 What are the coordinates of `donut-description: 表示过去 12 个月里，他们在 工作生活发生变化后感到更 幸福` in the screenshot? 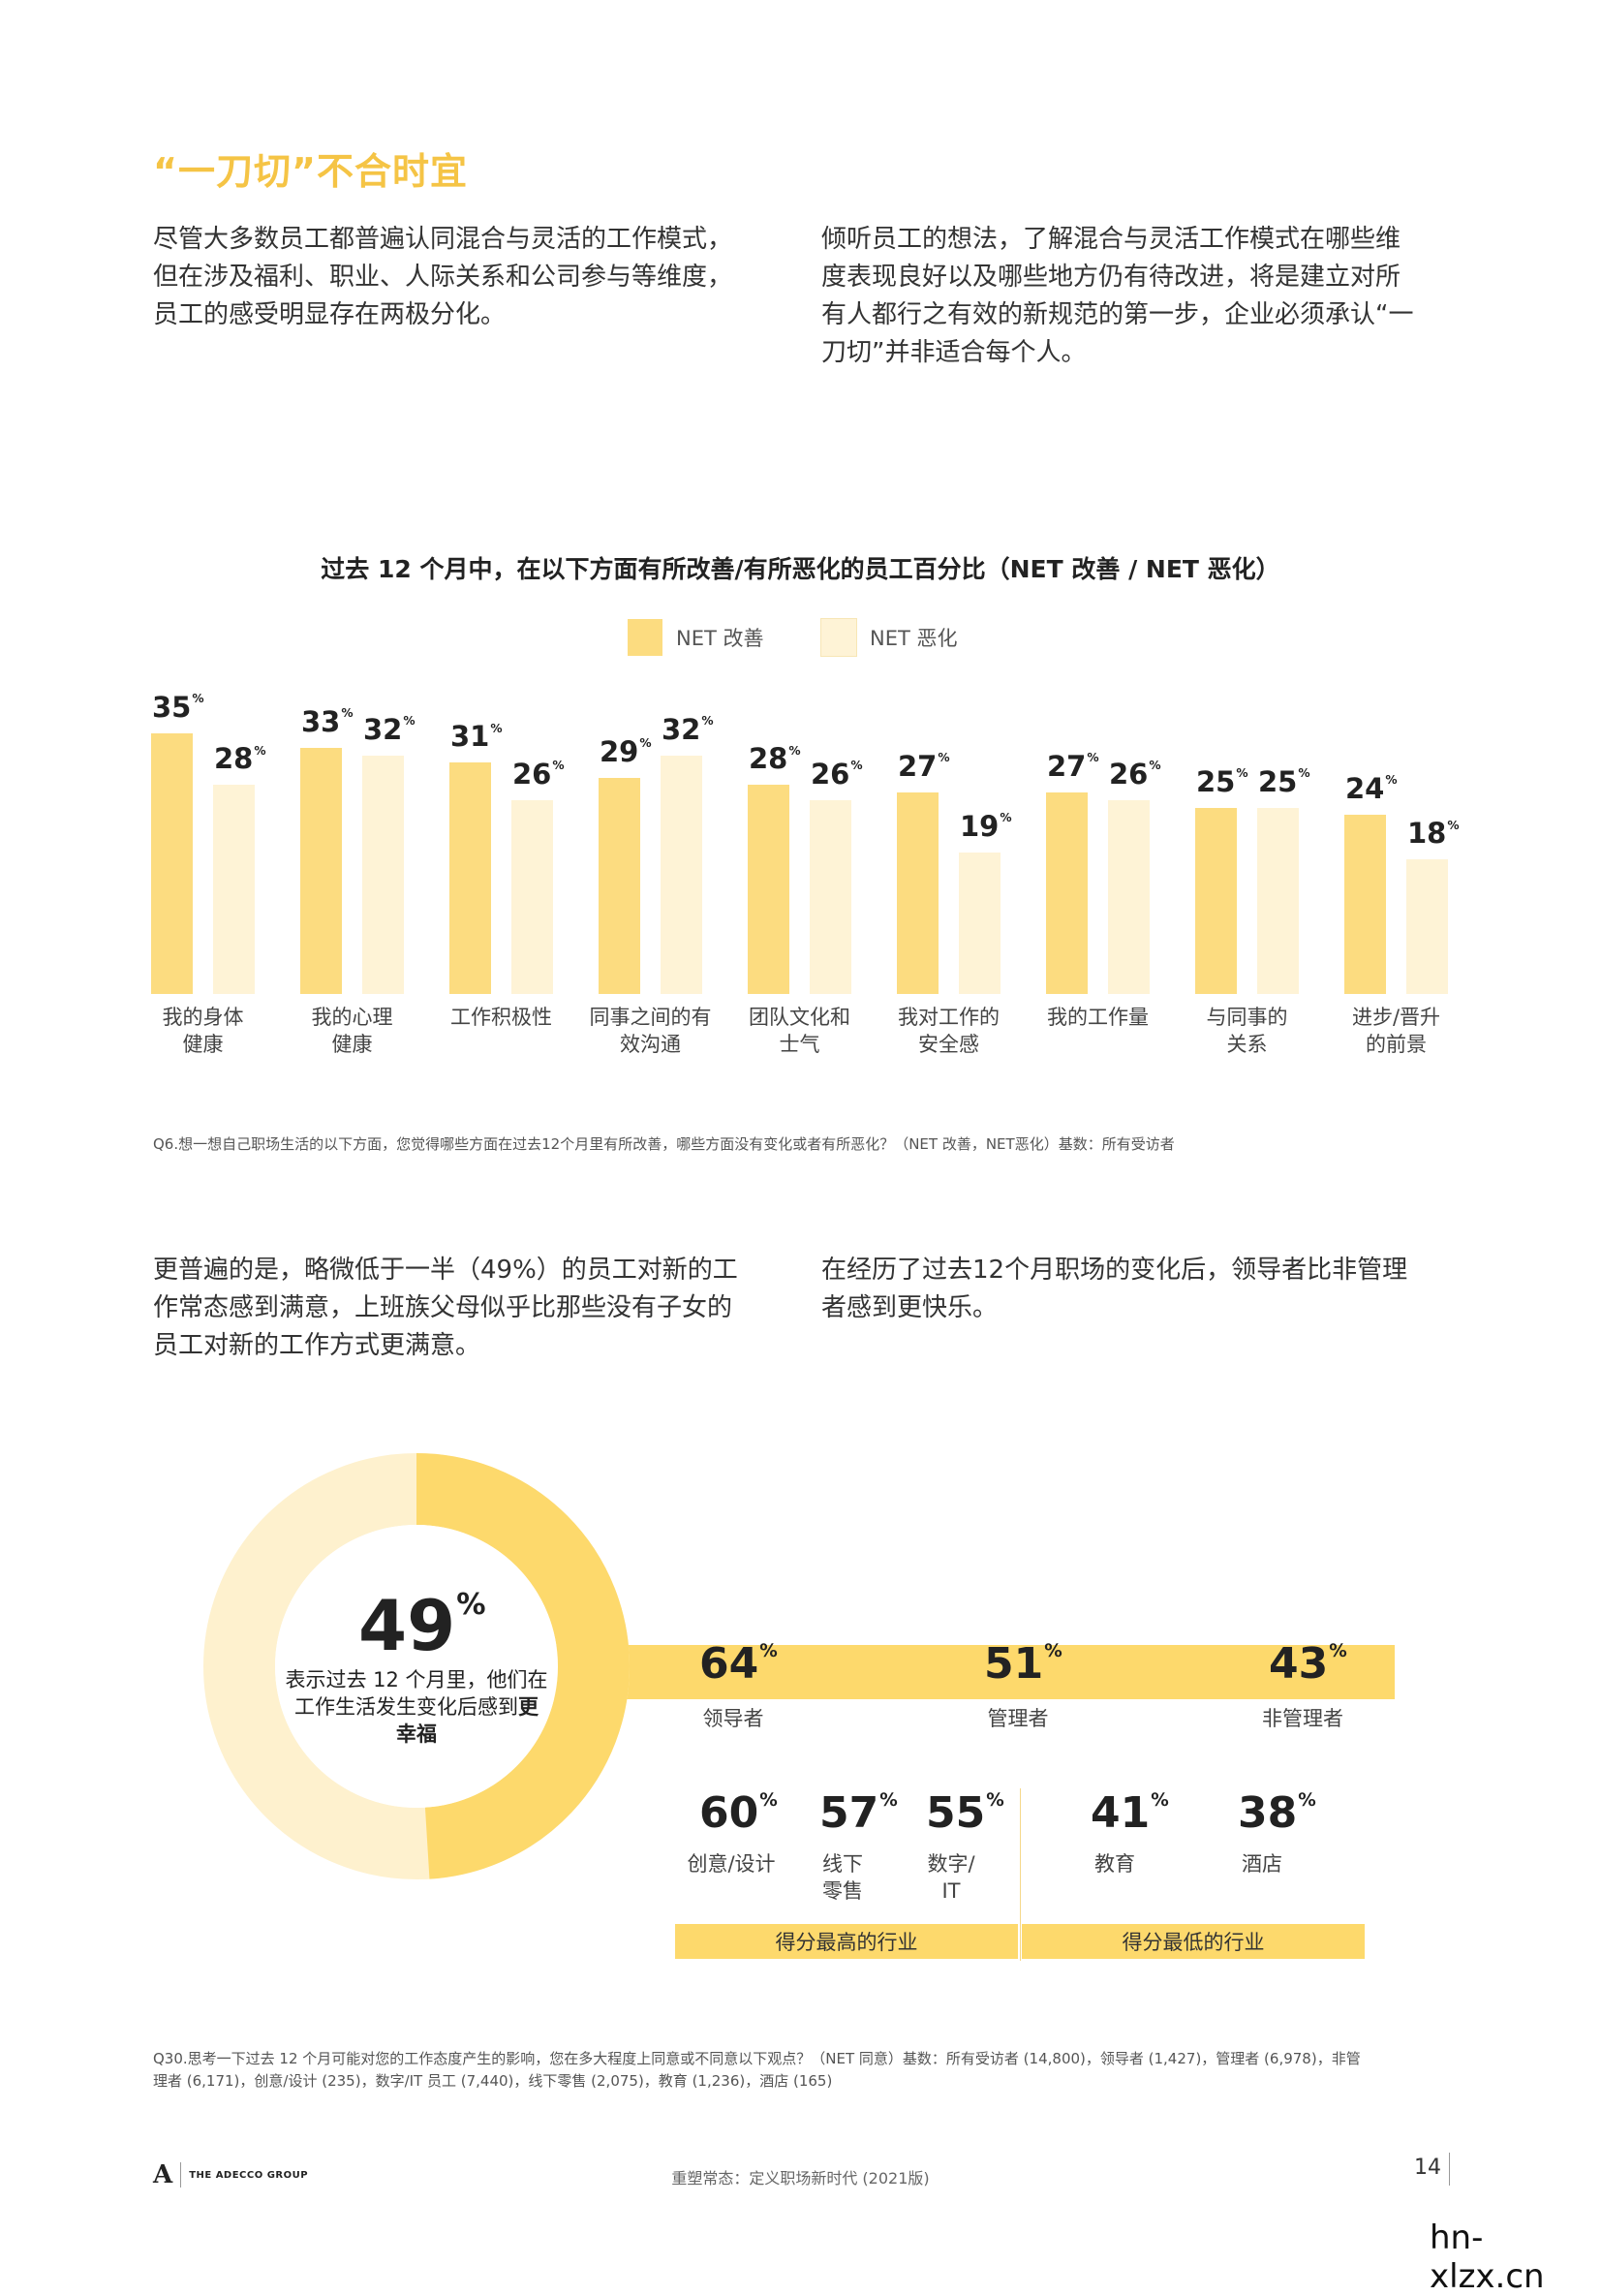 It's located at (417, 1707).